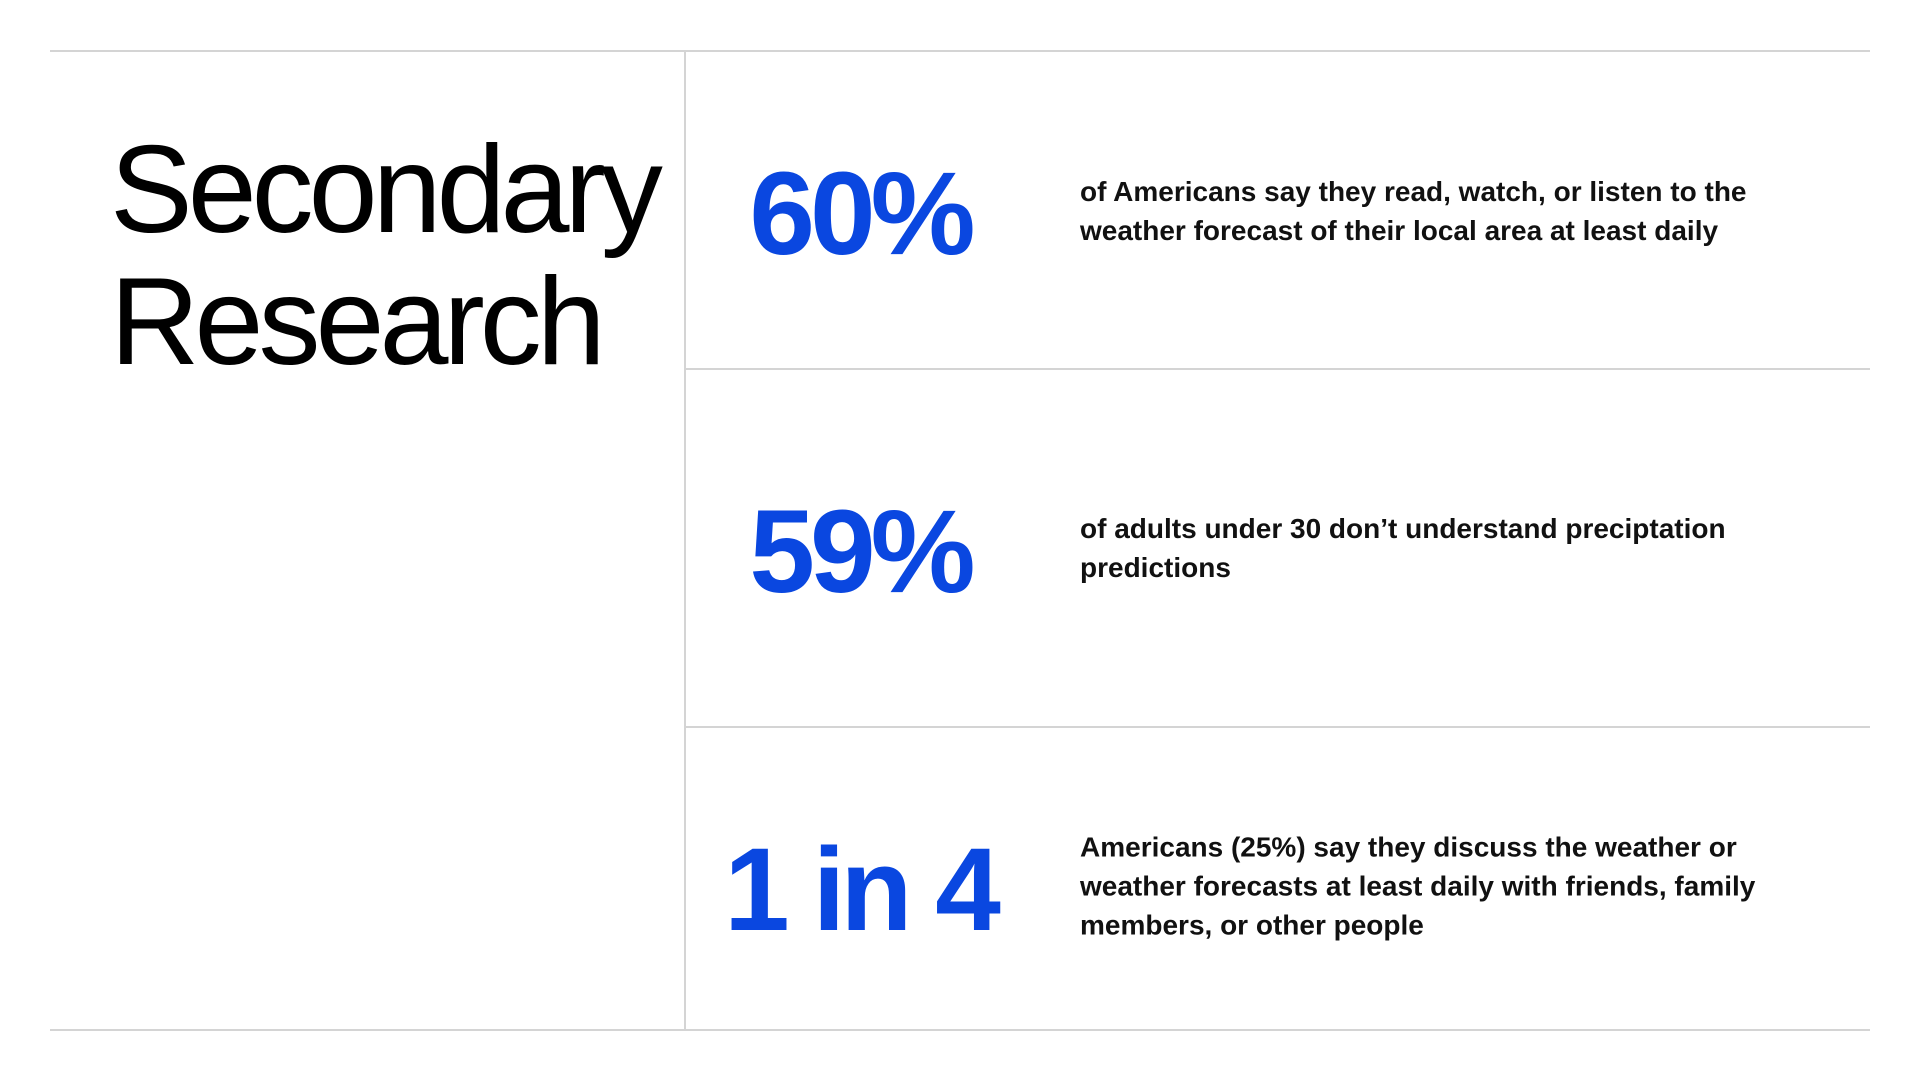 This screenshot has width=1920, height=1080. I want to click on title-line: Secondary, so click(386, 190).